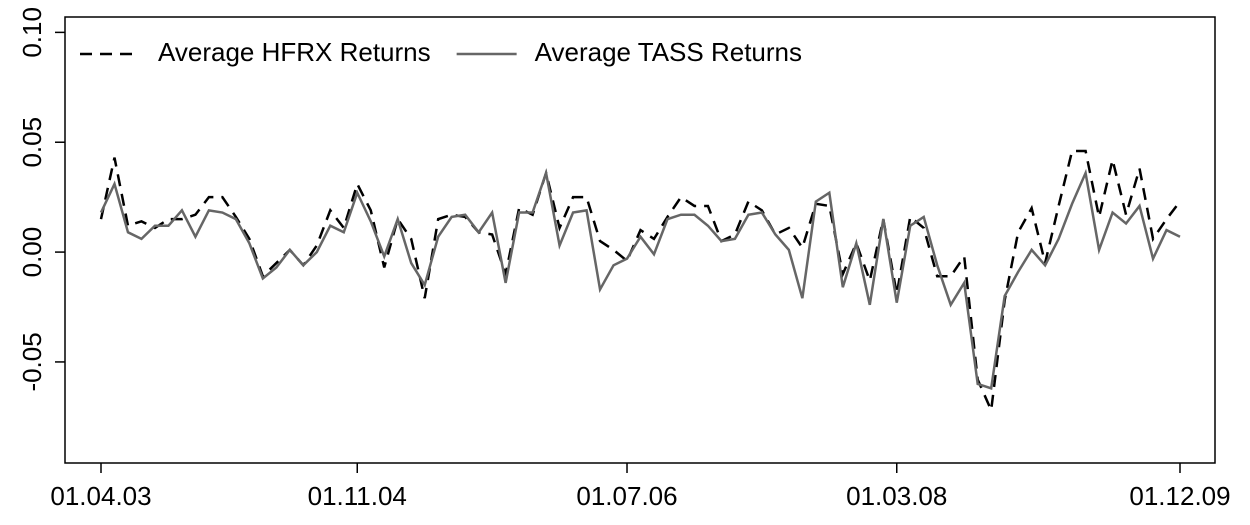 This screenshot has width=1250, height=525. I want to click on y-tick-label: 0.00, so click(32, 252).